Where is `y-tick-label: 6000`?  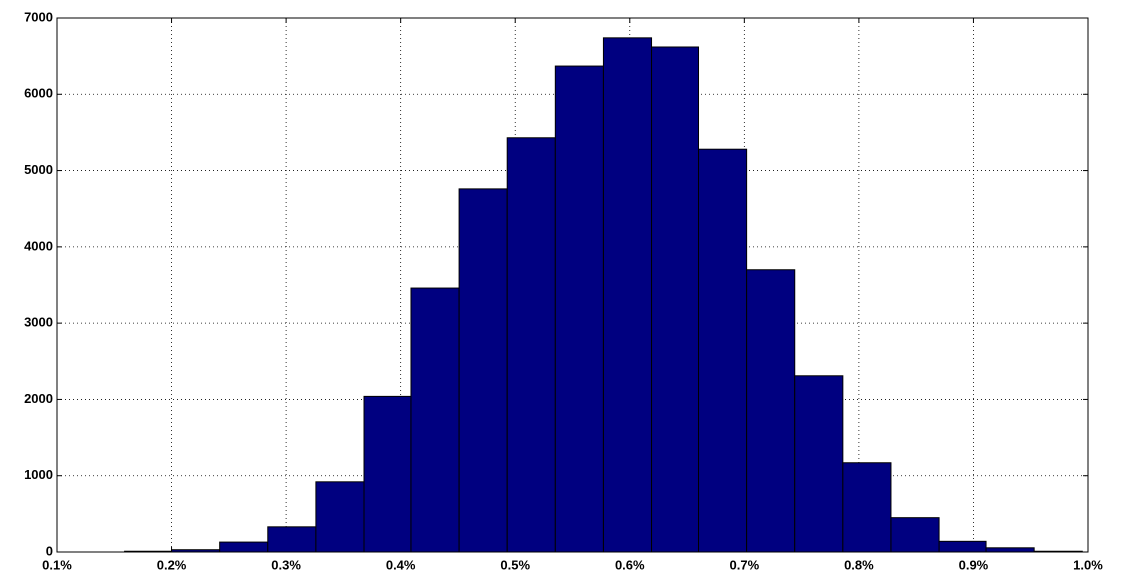 y-tick-label: 6000 is located at coordinates (38, 93).